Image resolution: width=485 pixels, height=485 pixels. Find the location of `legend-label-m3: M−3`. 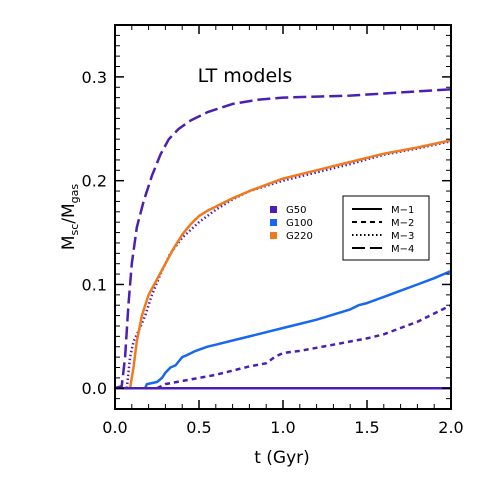

legend-label-m3: M−3 is located at coordinates (402, 236).